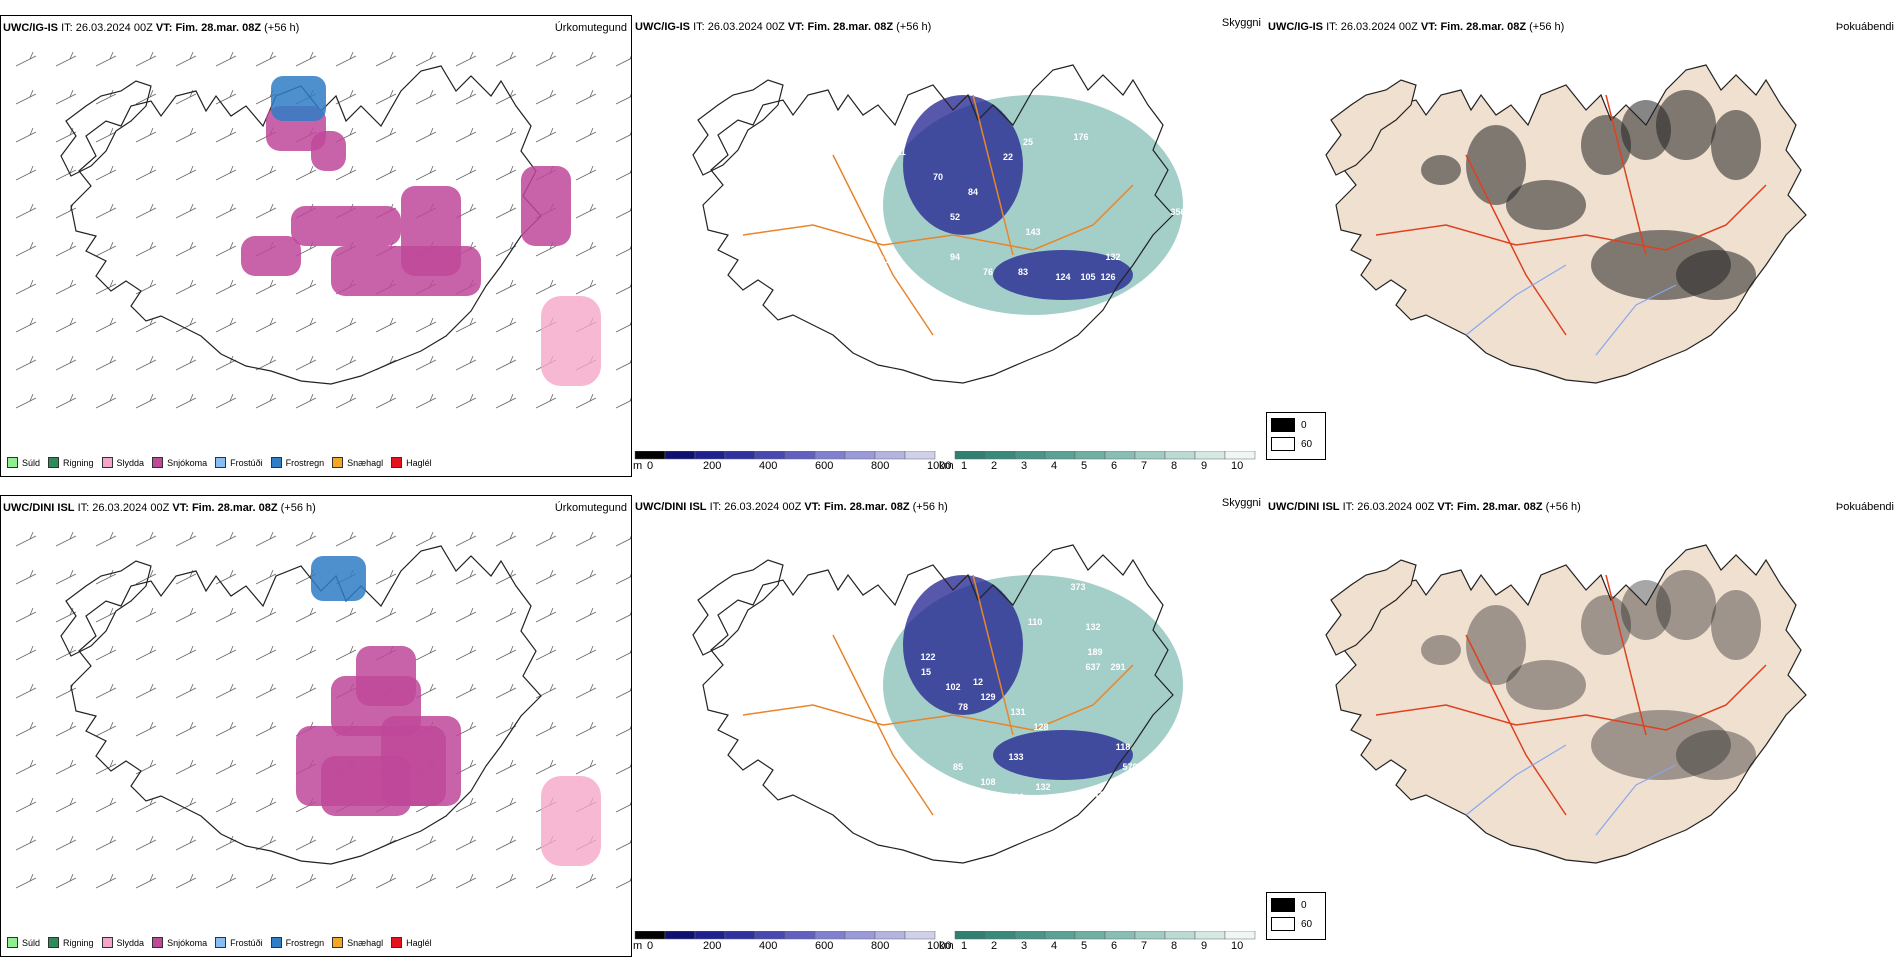 This screenshot has height=957, width=1900. What do you see at coordinates (824, 945) in the screenshot?
I see `legend-tick: 600` at bounding box center [824, 945].